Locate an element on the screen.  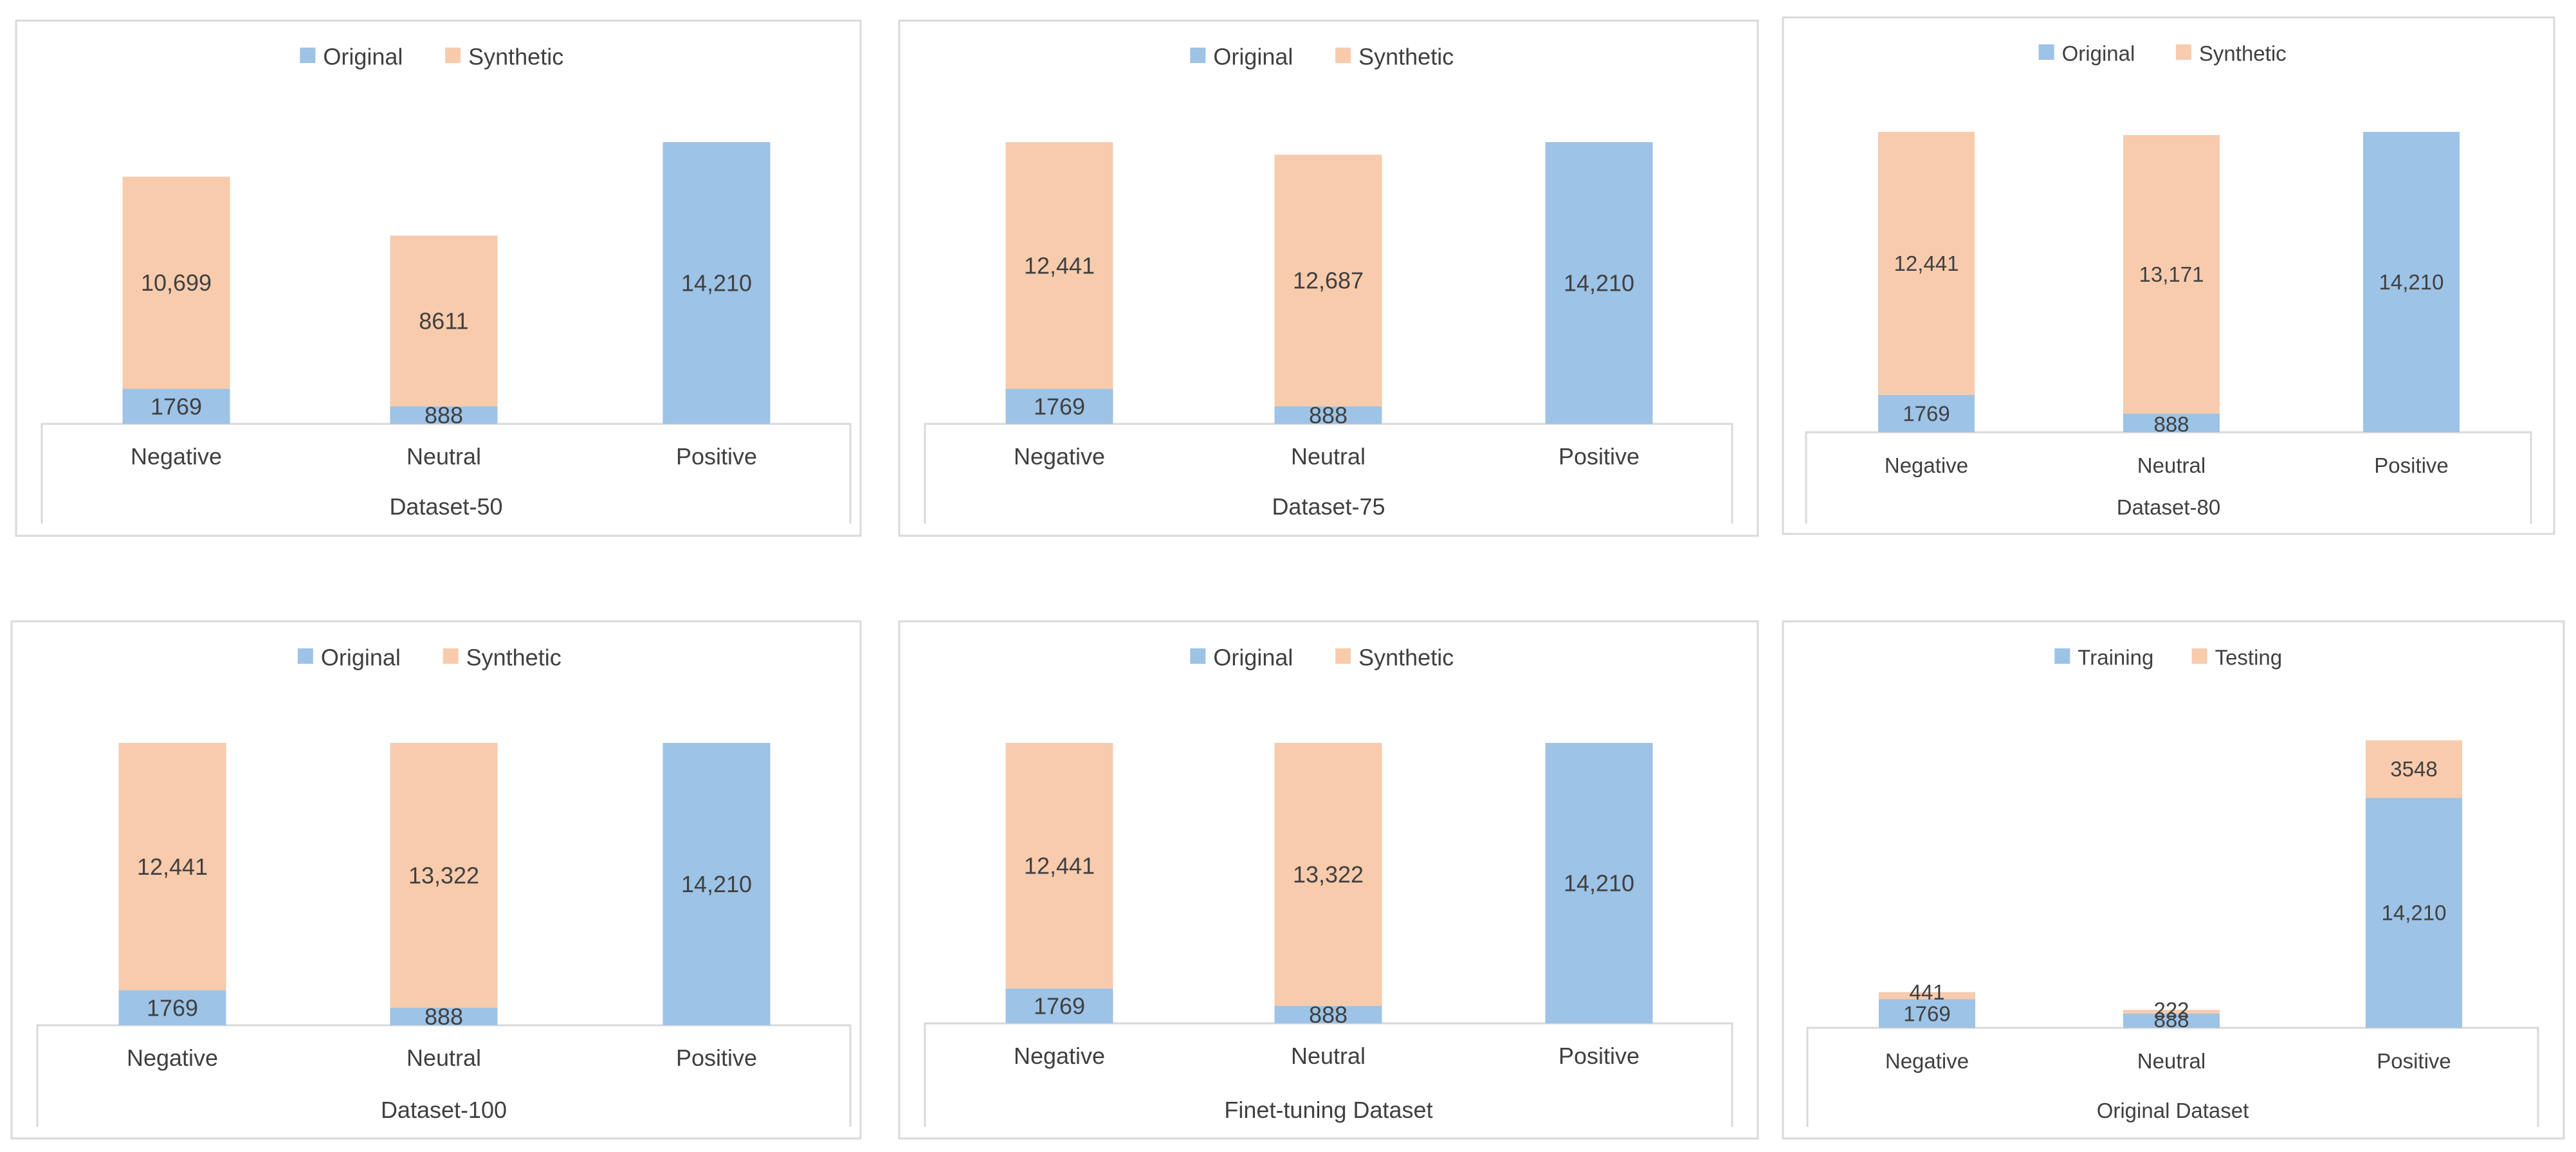
data-label: 12,687 is located at coordinates (1328, 281).